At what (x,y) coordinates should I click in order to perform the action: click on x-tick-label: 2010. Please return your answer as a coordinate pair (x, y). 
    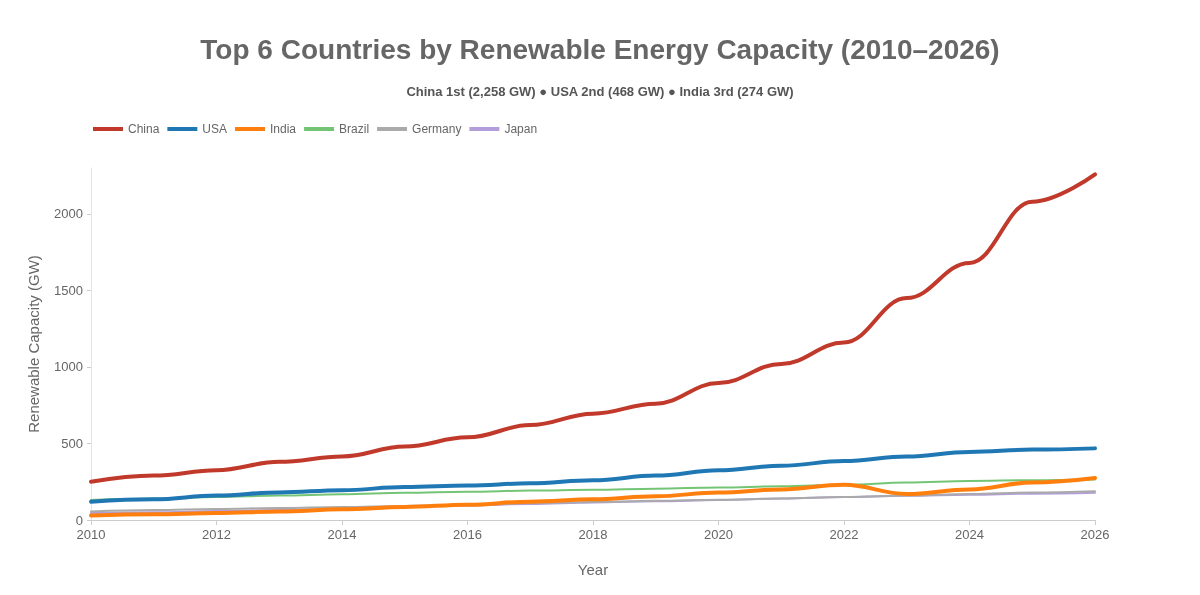
    Looking at the image, I should click on (91, 534).